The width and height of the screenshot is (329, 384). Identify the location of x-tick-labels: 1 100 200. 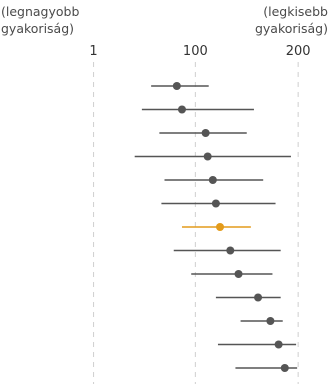
(199, 51).